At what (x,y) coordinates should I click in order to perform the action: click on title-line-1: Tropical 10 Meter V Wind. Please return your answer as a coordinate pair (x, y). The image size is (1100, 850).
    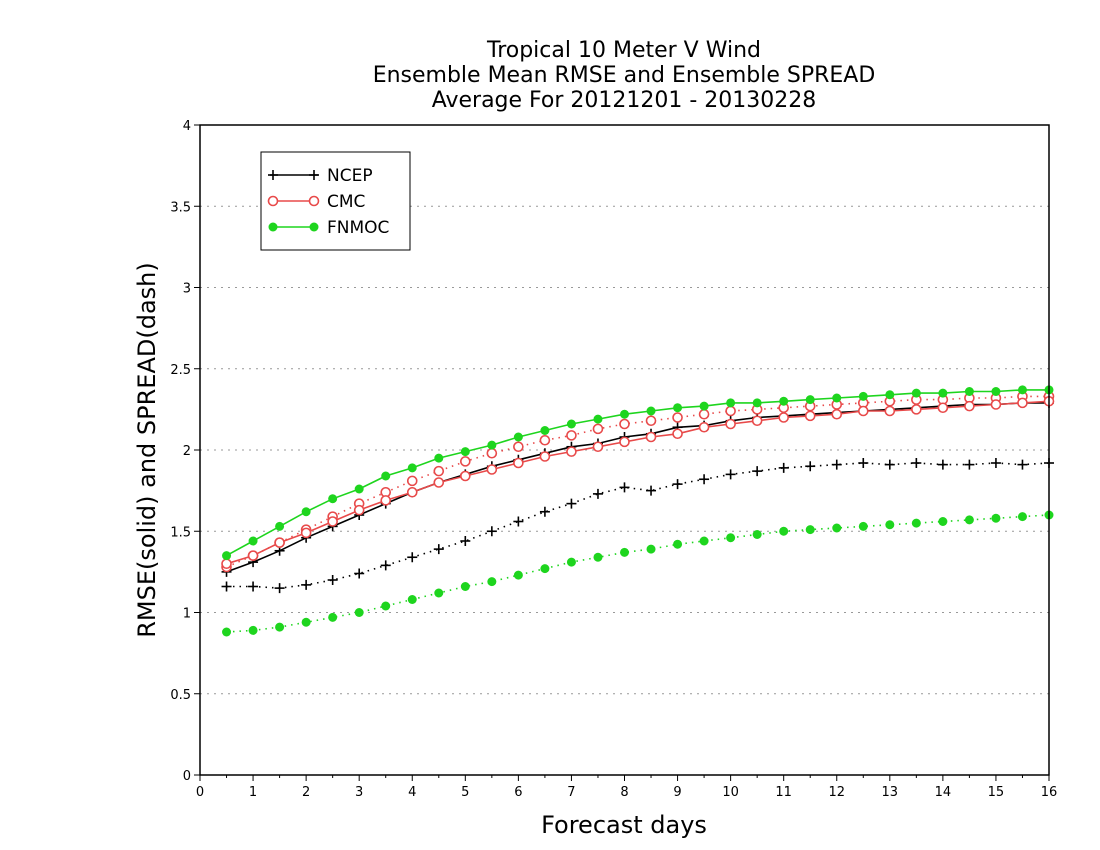
    Looking at the image, I should click on (623, 50).